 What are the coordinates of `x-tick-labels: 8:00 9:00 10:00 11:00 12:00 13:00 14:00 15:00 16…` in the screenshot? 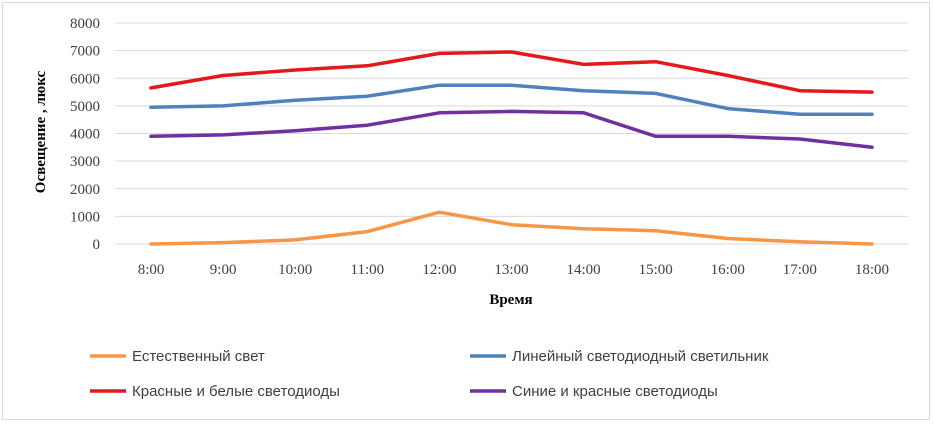 It's located at (513, 270).